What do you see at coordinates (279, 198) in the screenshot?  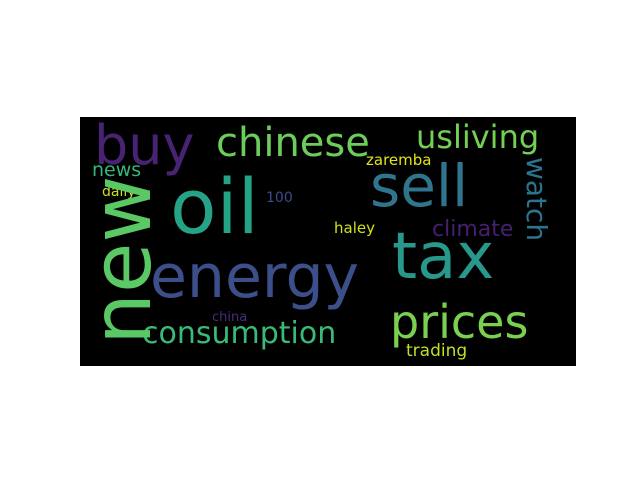 I see `word-100: 100` at bounding box center [279, 198].